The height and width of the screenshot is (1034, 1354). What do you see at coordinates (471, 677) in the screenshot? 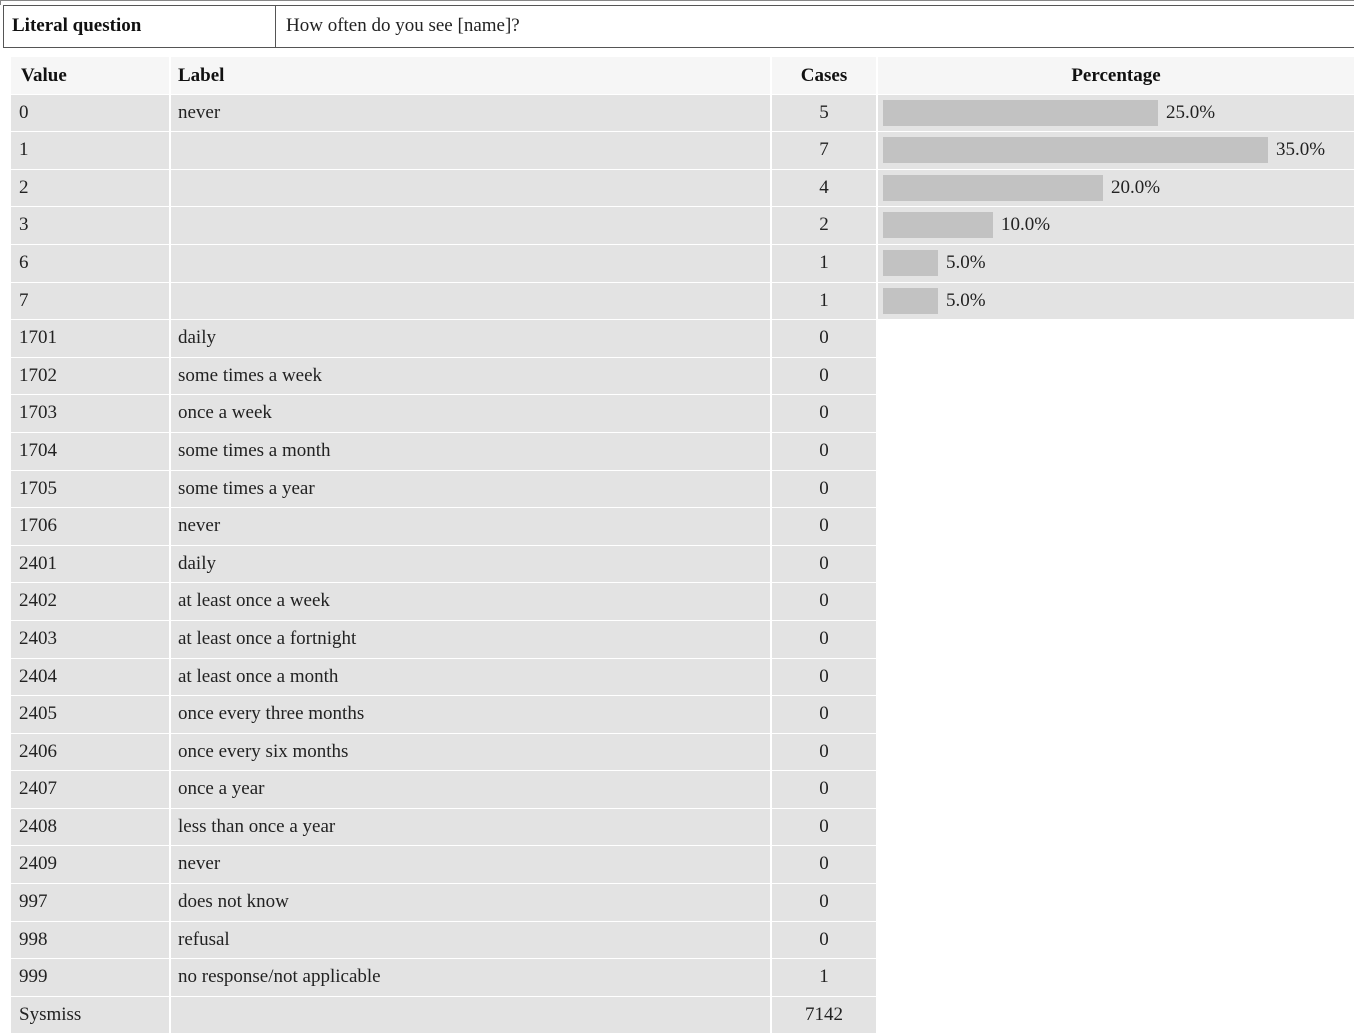
I see `row-label: at least once a month` at bounding box center [471, 677].